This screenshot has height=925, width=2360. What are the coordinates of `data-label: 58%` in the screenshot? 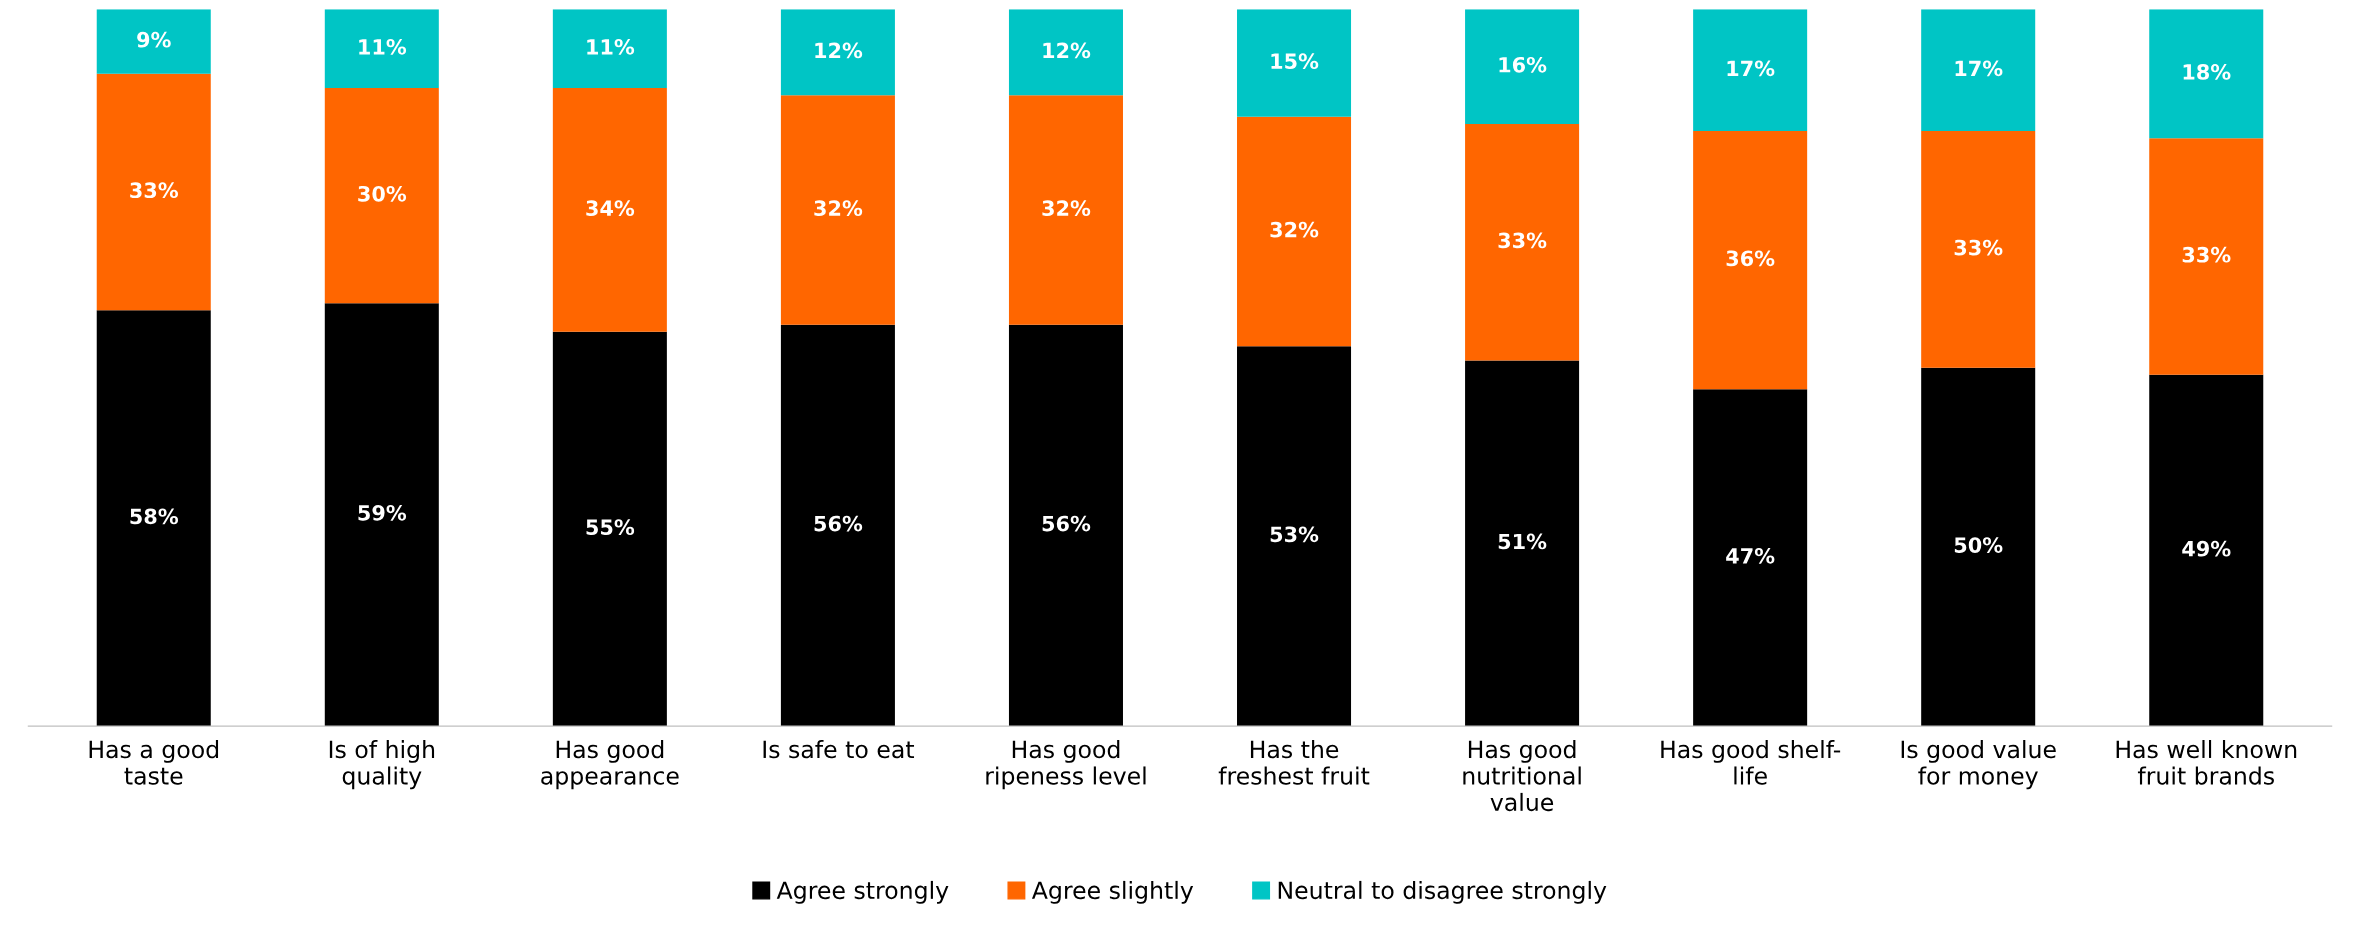 It's located at (154, 516).